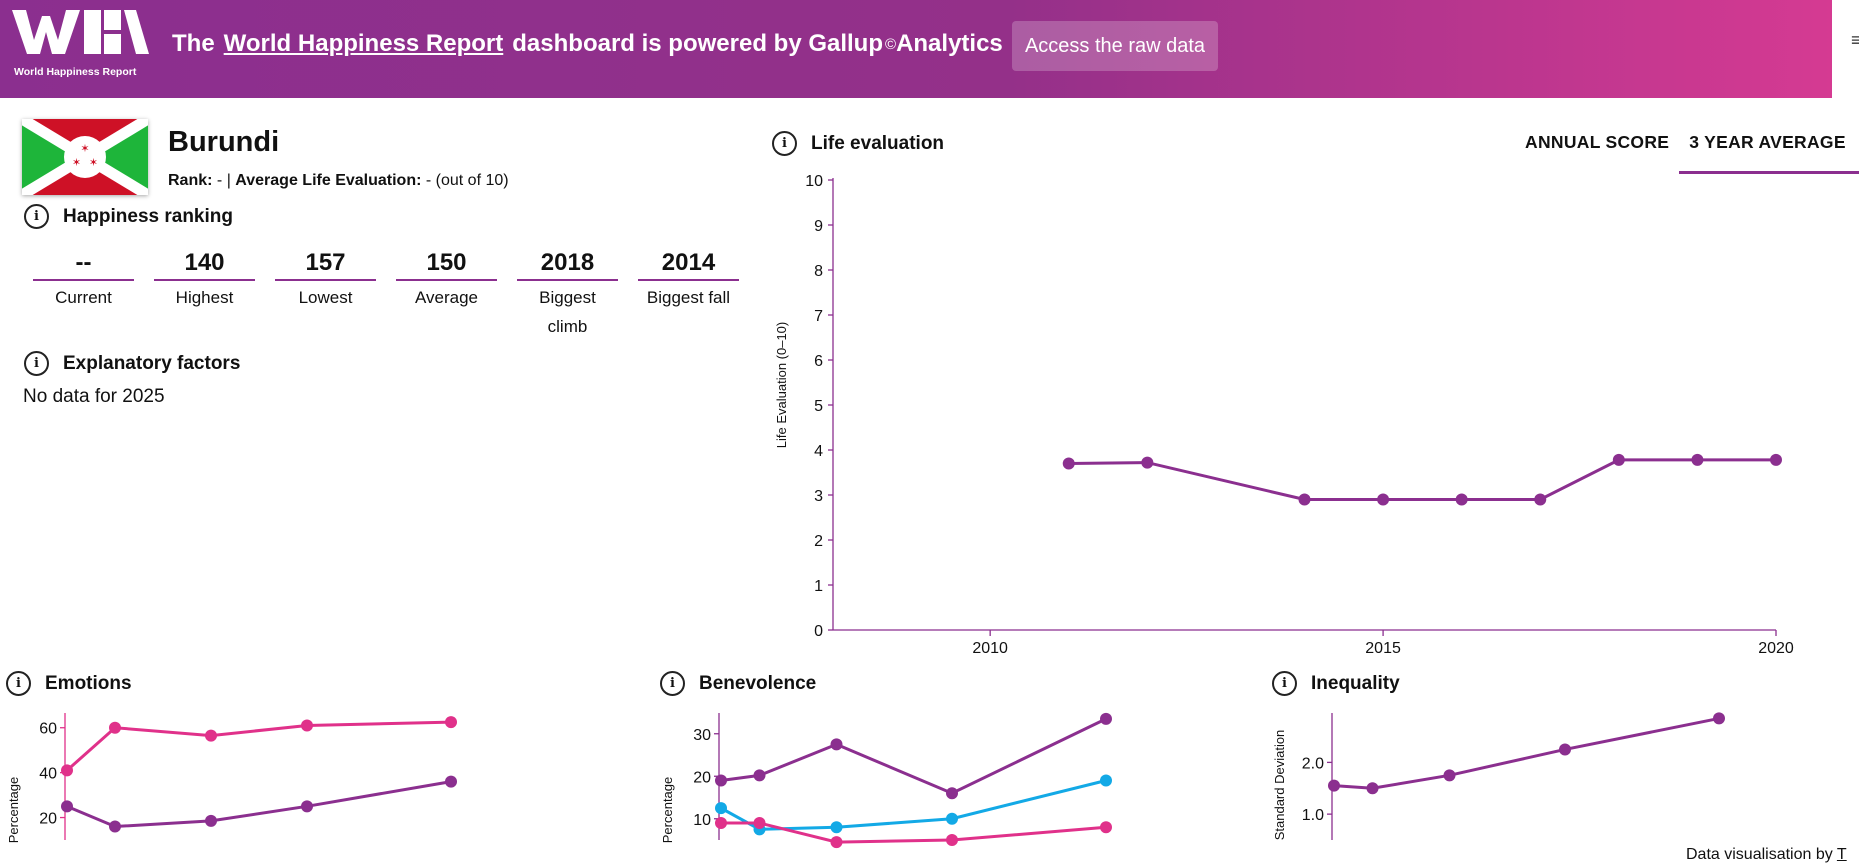  What do you see at coordinates (85, 157) in the screenshot?
I see `burundi-flag: ✶ ✶ ✶` at bounding box center [85, 157].